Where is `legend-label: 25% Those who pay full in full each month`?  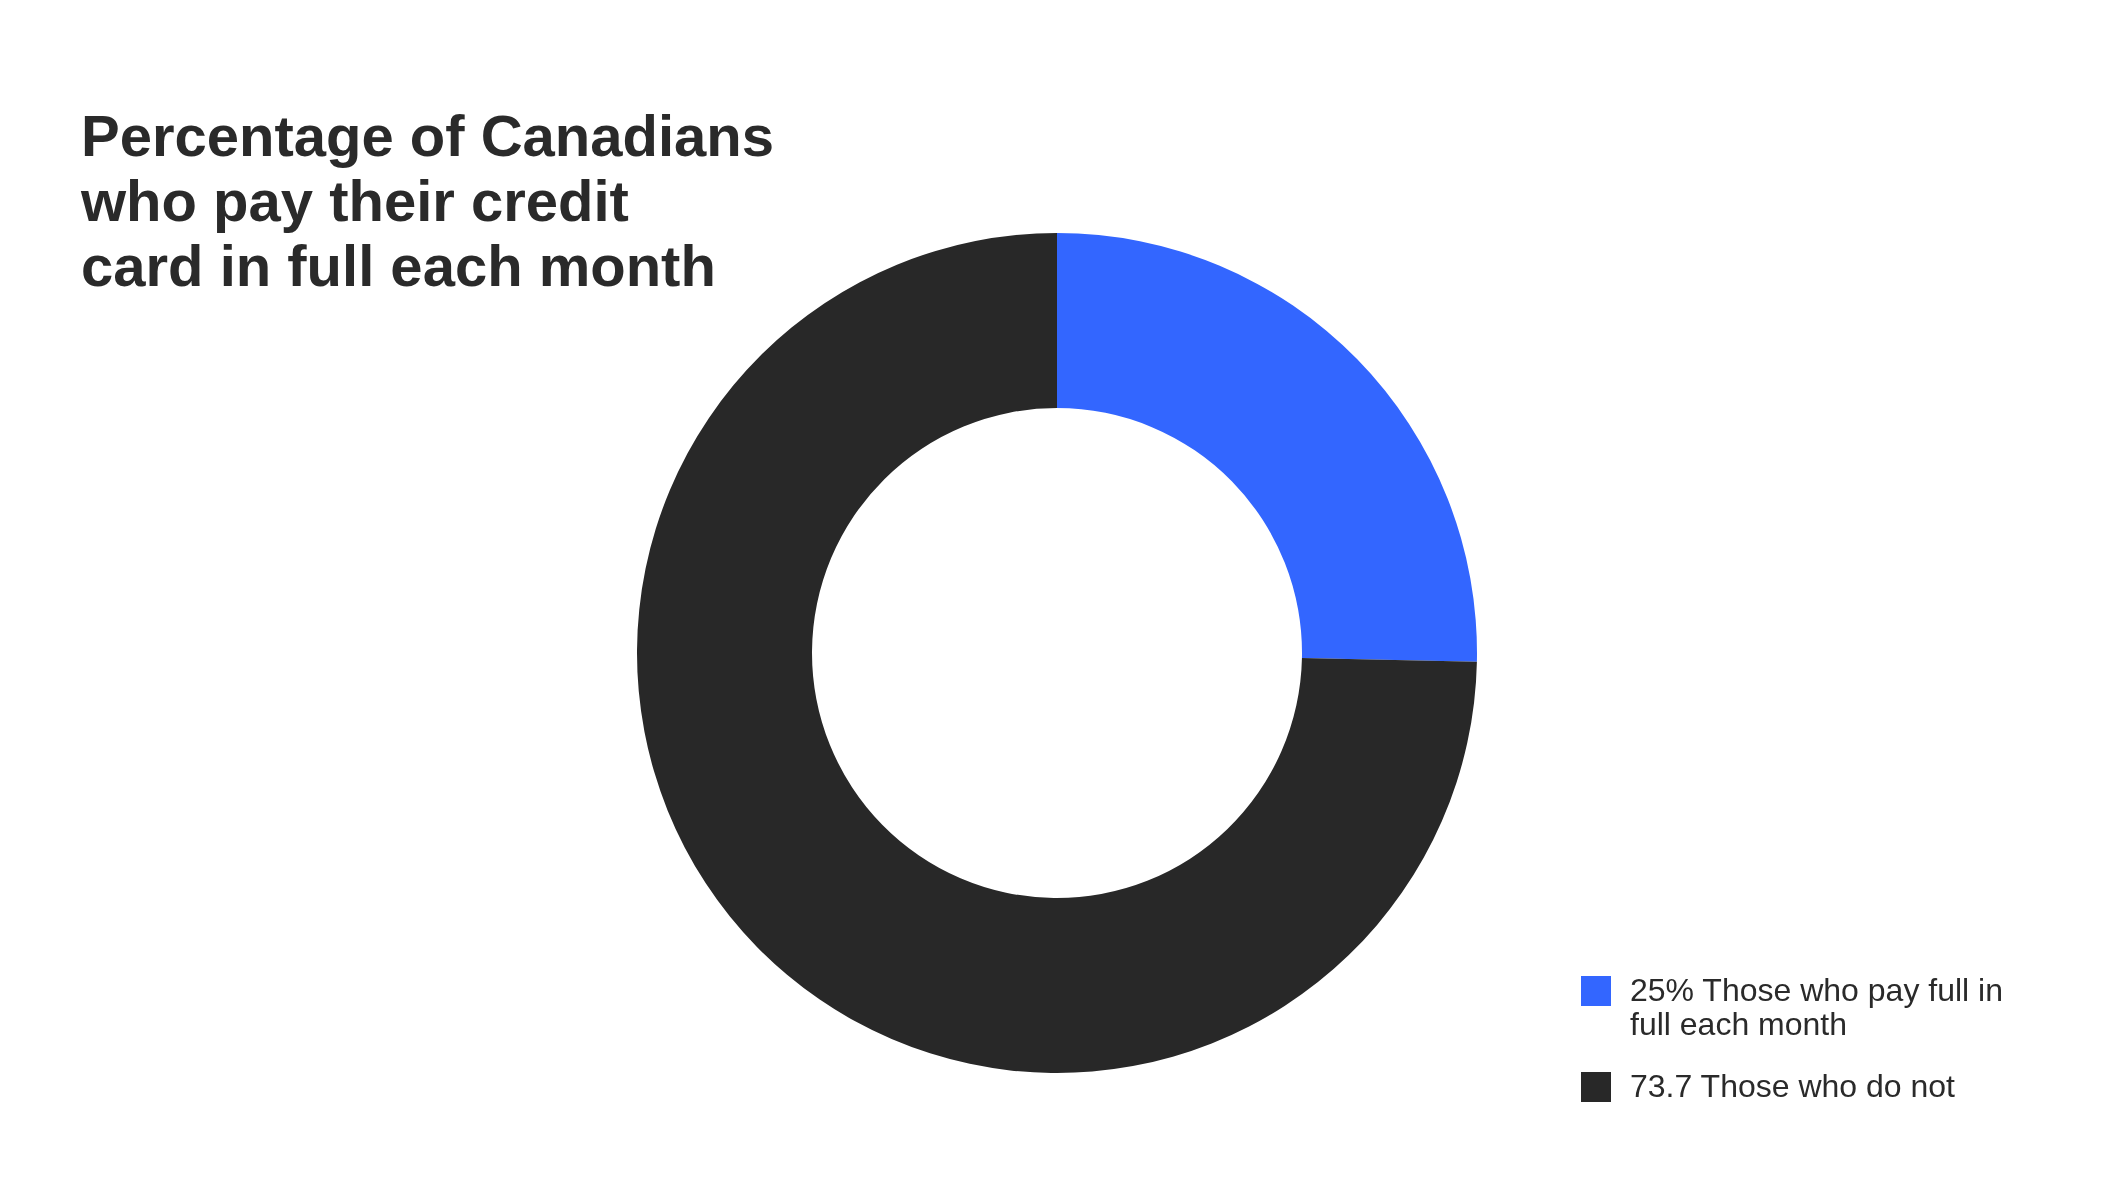
legend-label: 25% Those who pay full in full each month is located at coordinates (1816, 1007).